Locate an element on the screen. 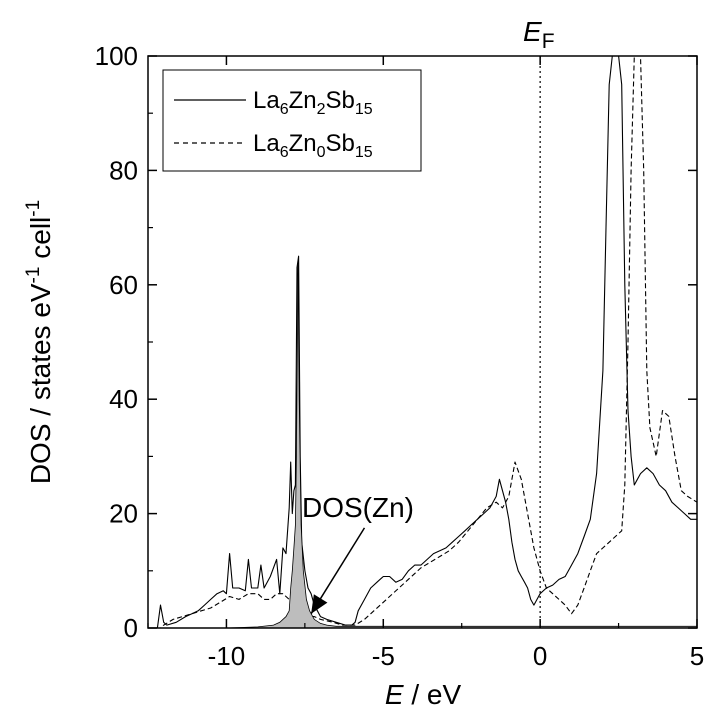 The image size is (712, 719). y-axis-title-sup2: -1 is located at coordinates (33, 208).